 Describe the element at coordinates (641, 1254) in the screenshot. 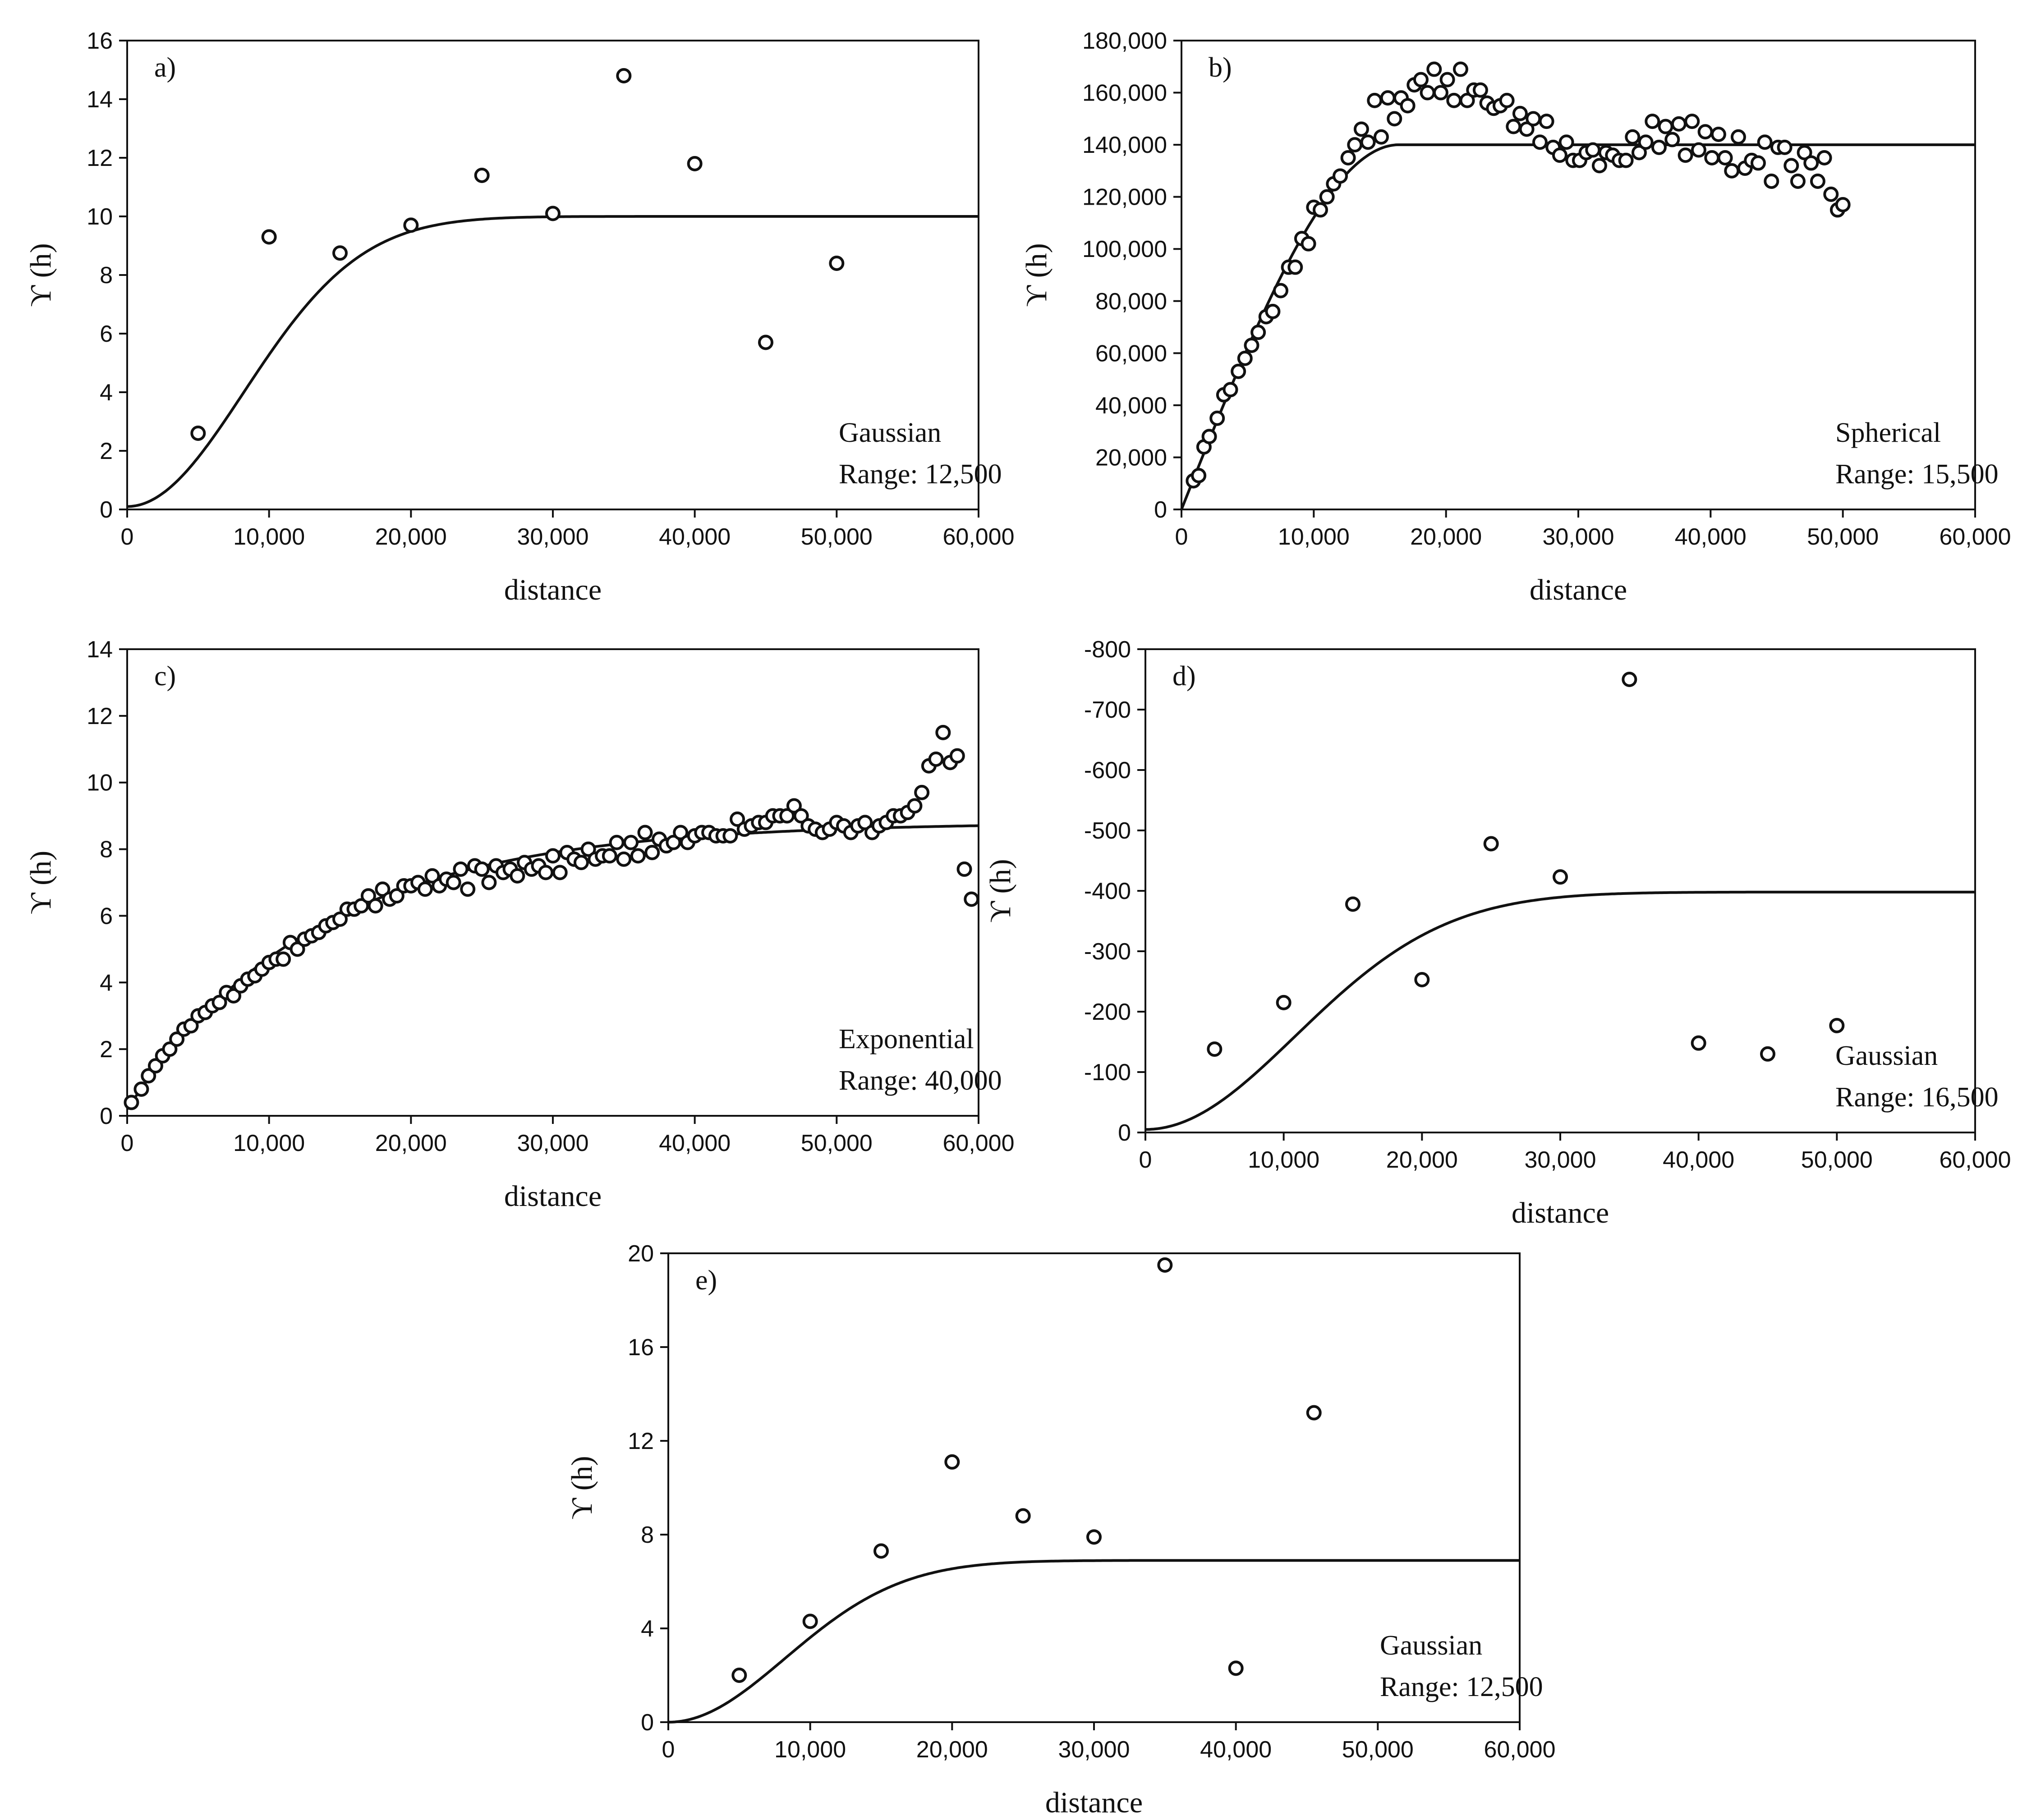

I see `y-tick-label: 20` at that location.